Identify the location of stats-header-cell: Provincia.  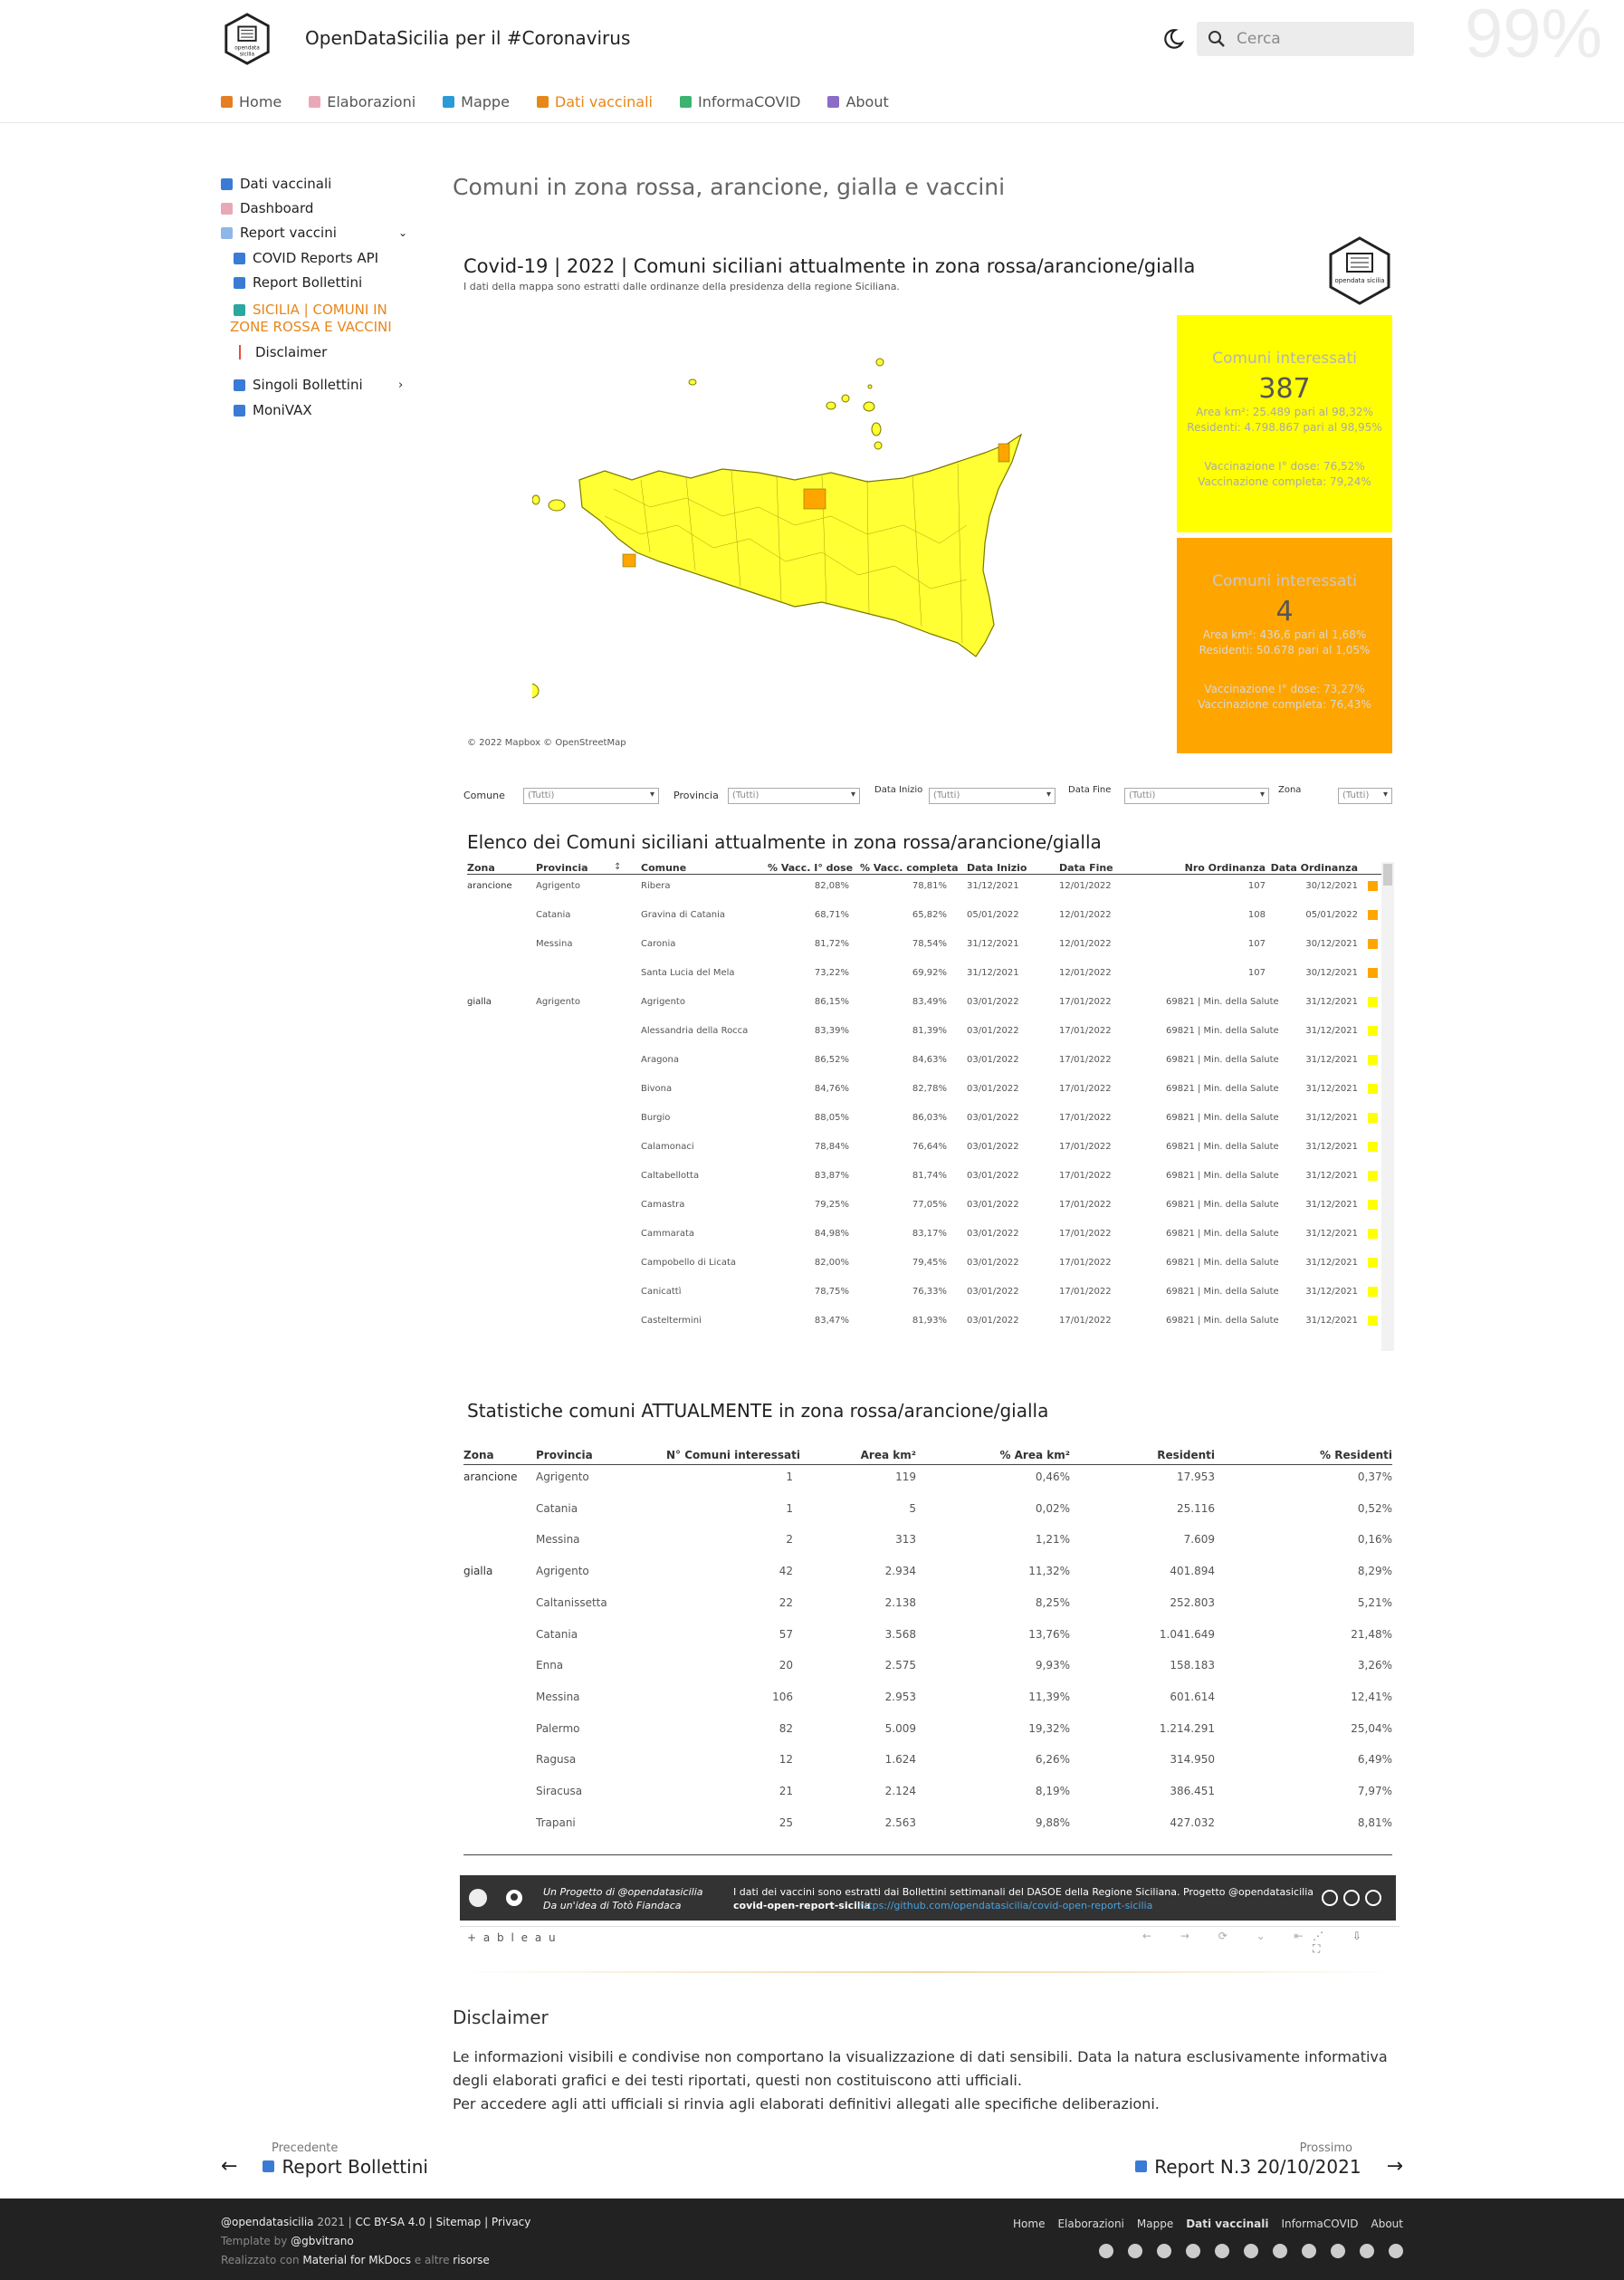
(564, 1455).